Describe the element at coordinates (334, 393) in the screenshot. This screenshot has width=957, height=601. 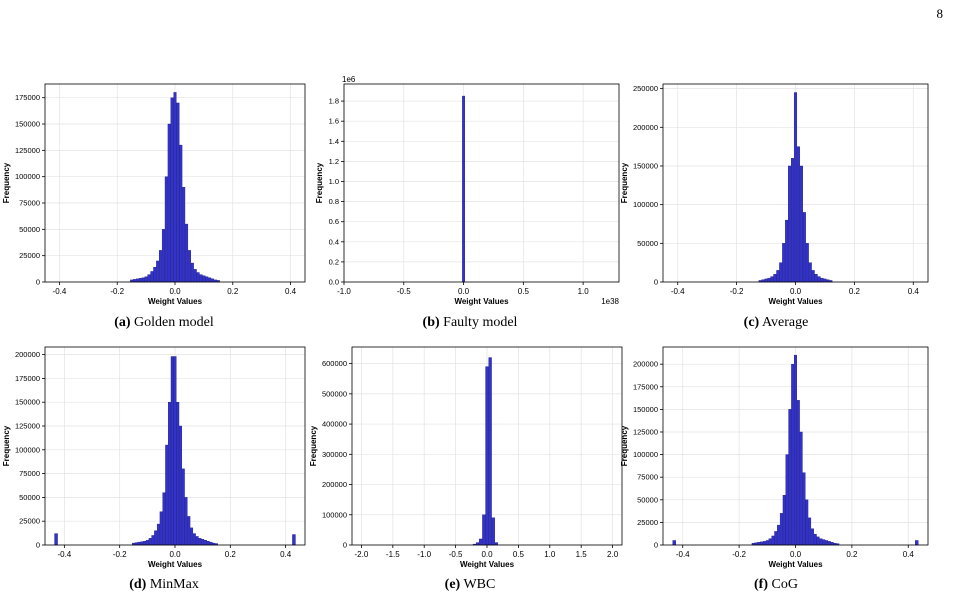
I see `y-tick-label: 500000` at that location.